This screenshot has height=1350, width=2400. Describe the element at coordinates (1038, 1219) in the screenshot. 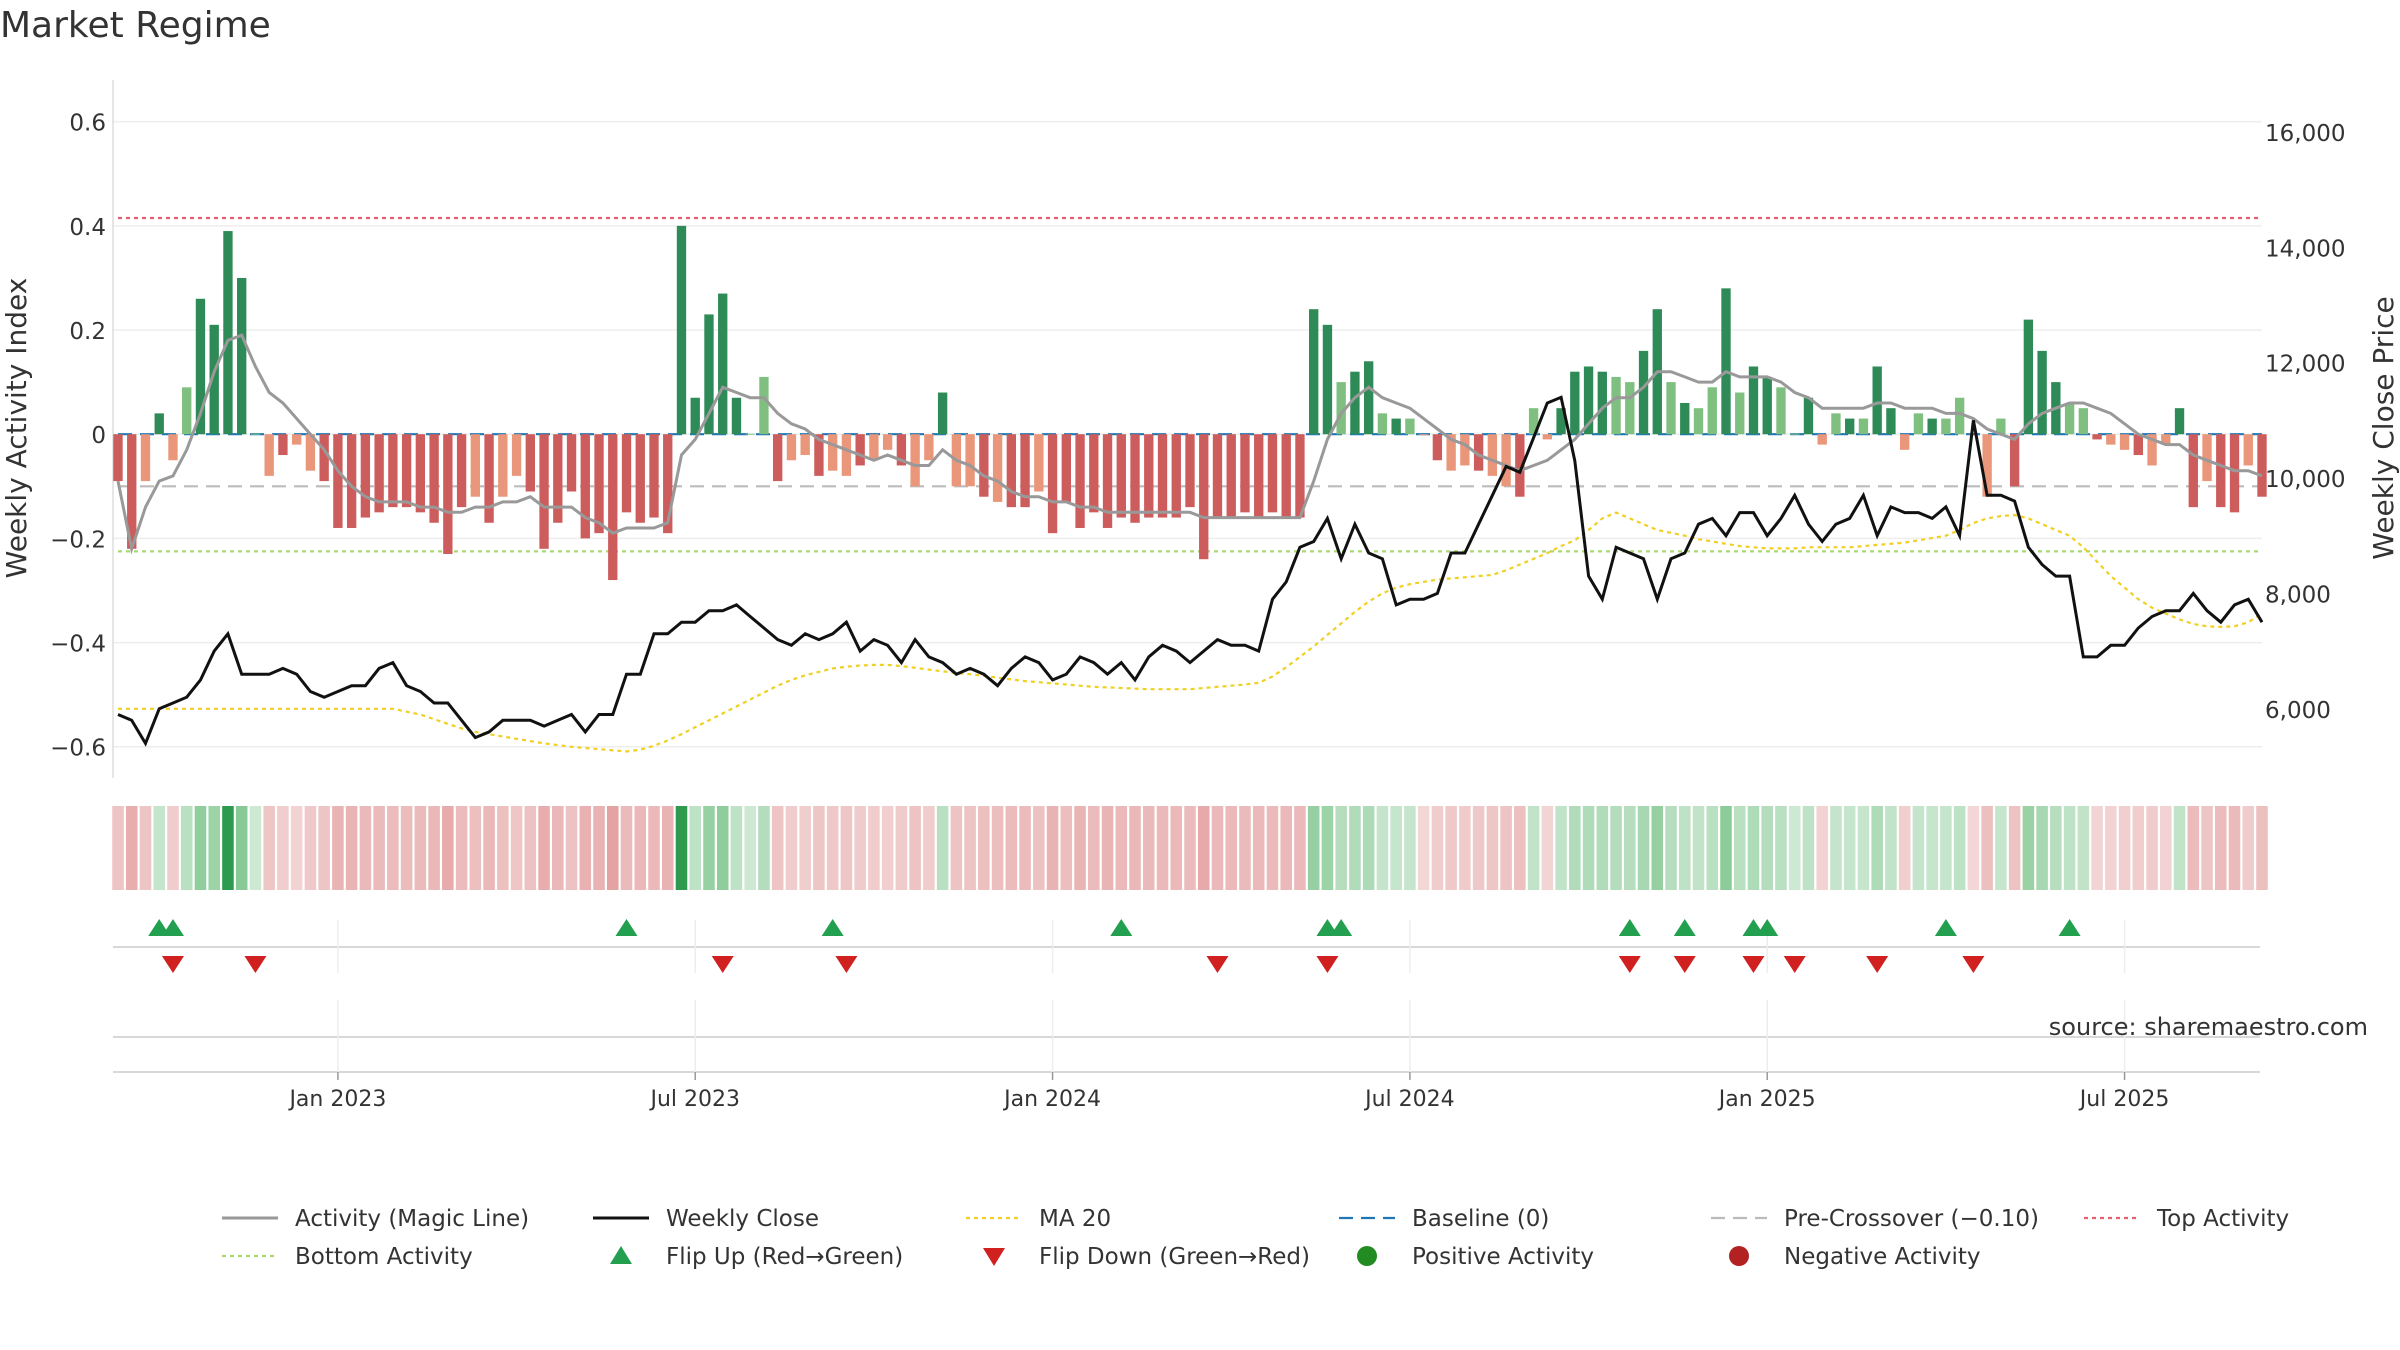

I see `legend-item: MA 20` at that location.